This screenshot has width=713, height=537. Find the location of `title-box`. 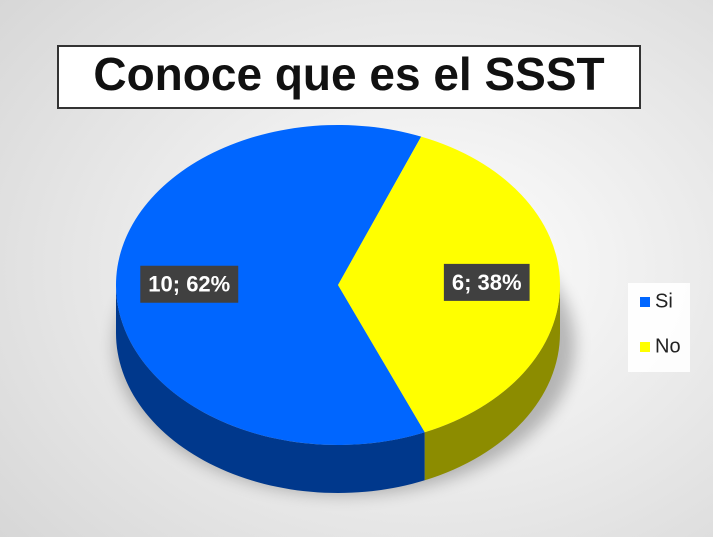

title-box is located at coordinates (349, 77).